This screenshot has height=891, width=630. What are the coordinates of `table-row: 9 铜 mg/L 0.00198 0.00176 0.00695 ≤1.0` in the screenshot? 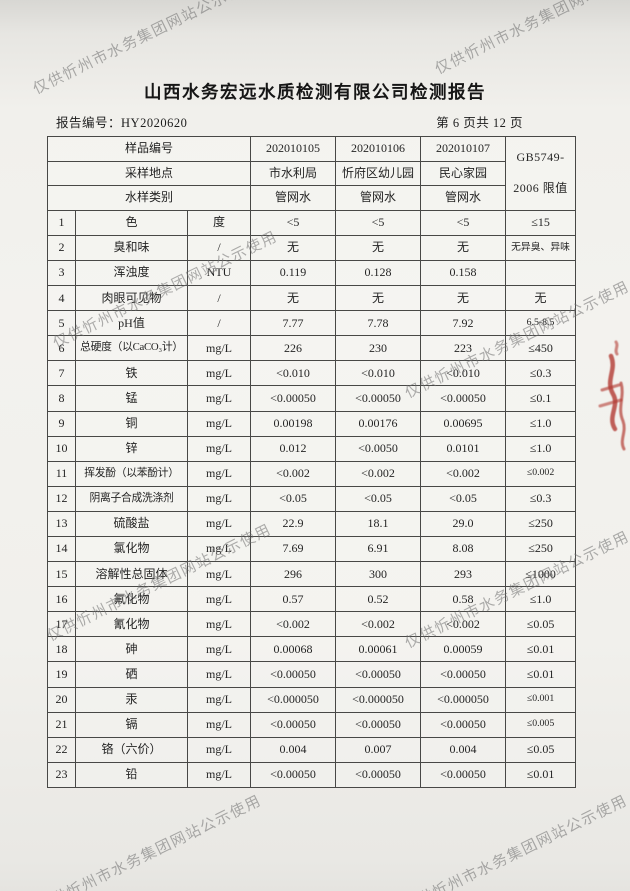 It's located at (312, 423).